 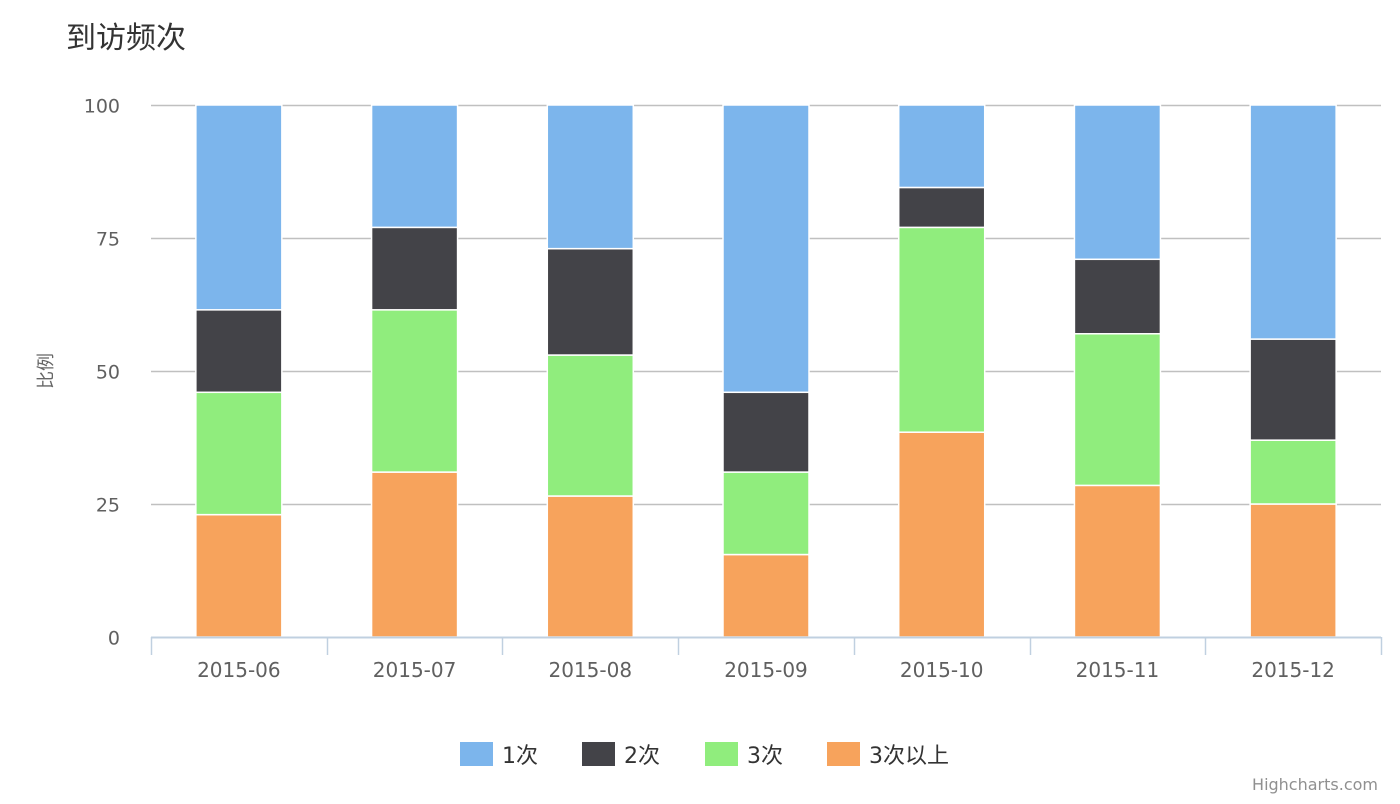 What do you see at coordinates (621, 755) in the screenshot?
I see `legend-item: 2次` at bounding box center [621, 755].